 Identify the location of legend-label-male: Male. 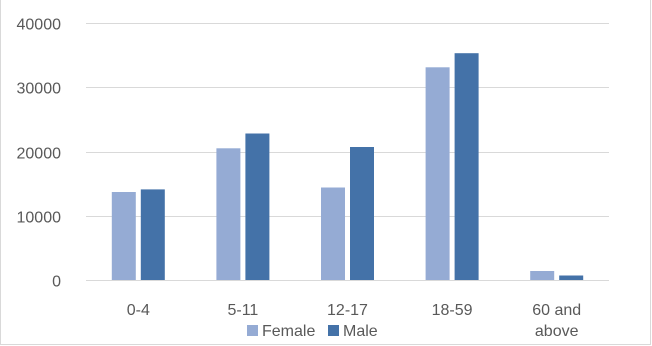
(360, 331).